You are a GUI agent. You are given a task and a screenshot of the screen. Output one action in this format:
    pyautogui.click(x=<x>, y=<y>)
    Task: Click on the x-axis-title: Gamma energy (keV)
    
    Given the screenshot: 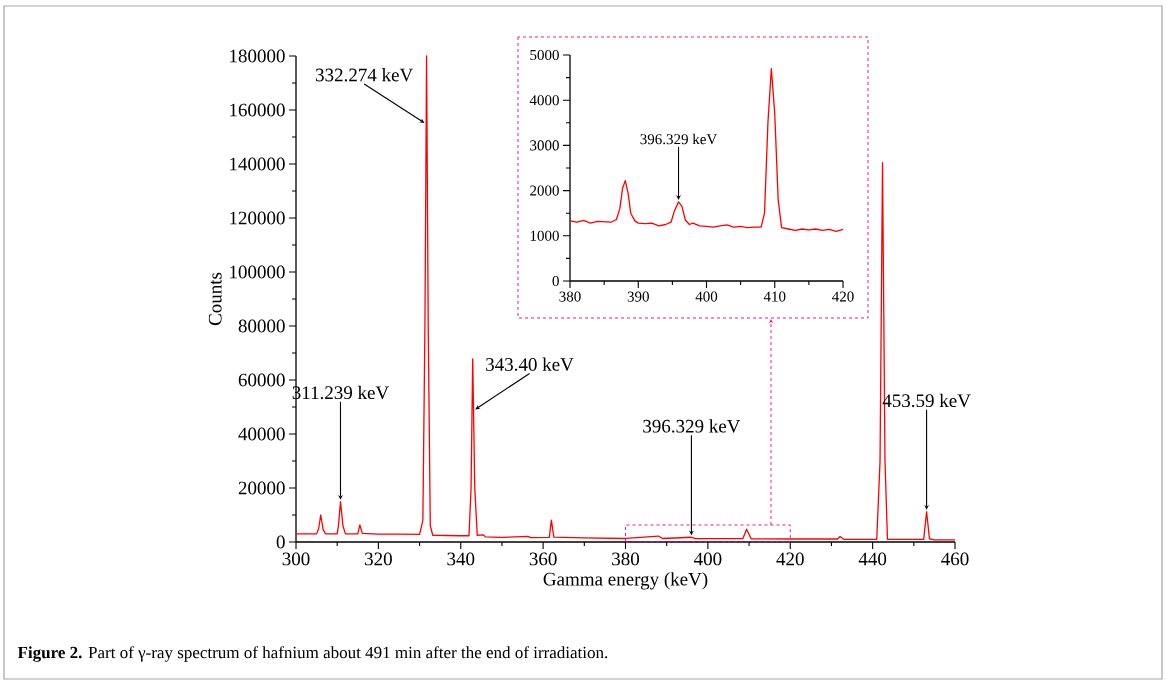 What is the action you would take?
    pyautogui.click(x=625, y=581)
    